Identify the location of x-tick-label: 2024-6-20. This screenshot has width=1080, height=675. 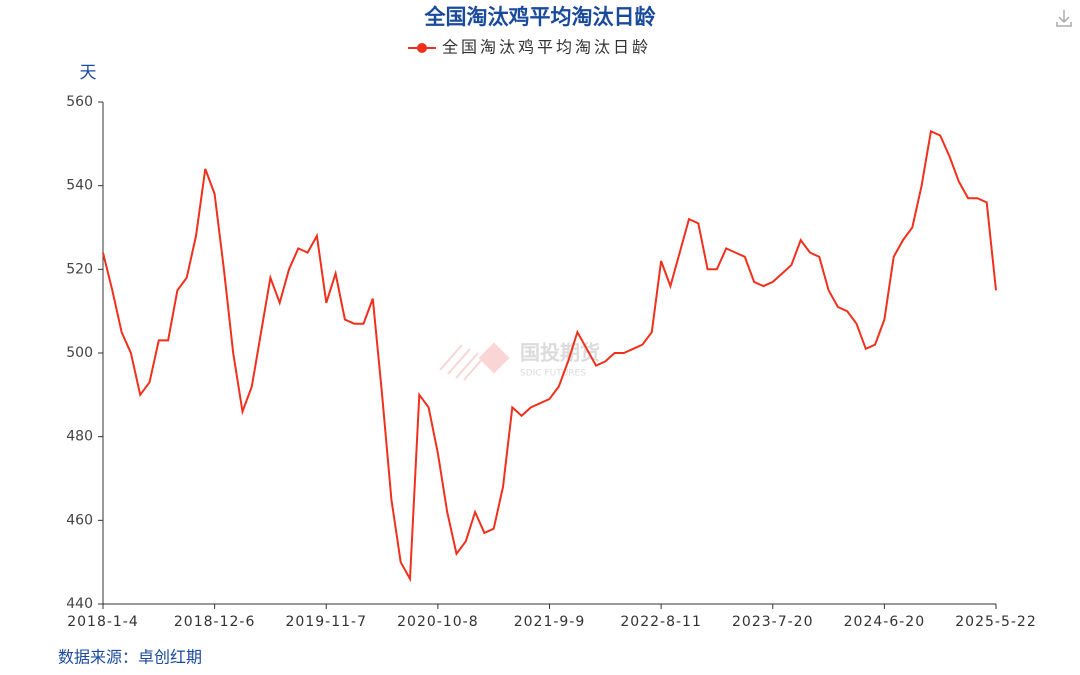
(884, 622).